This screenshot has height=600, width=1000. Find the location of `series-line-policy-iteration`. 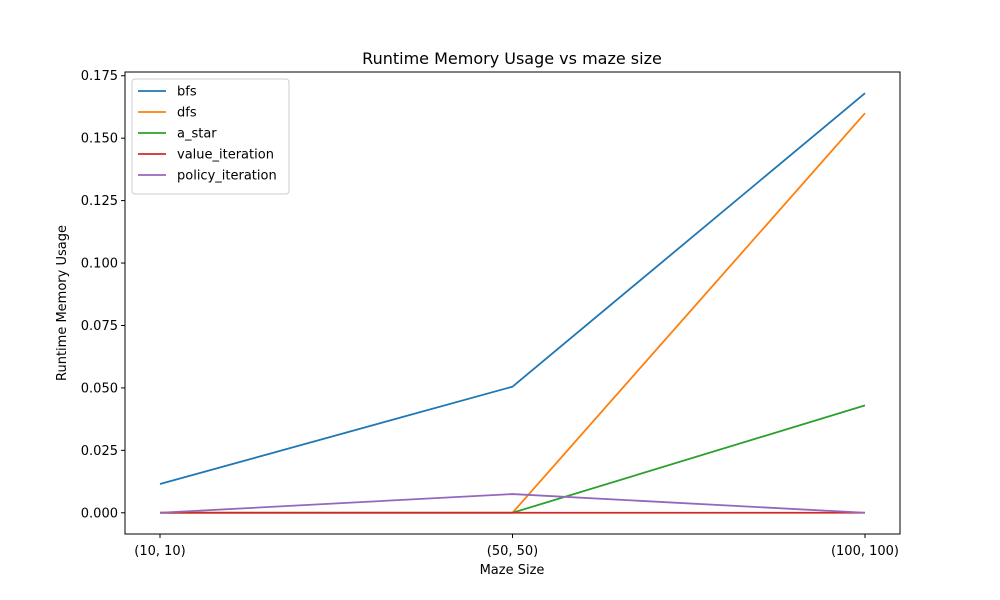

series-line-policy-iteration is located at coordinates (512, 503).